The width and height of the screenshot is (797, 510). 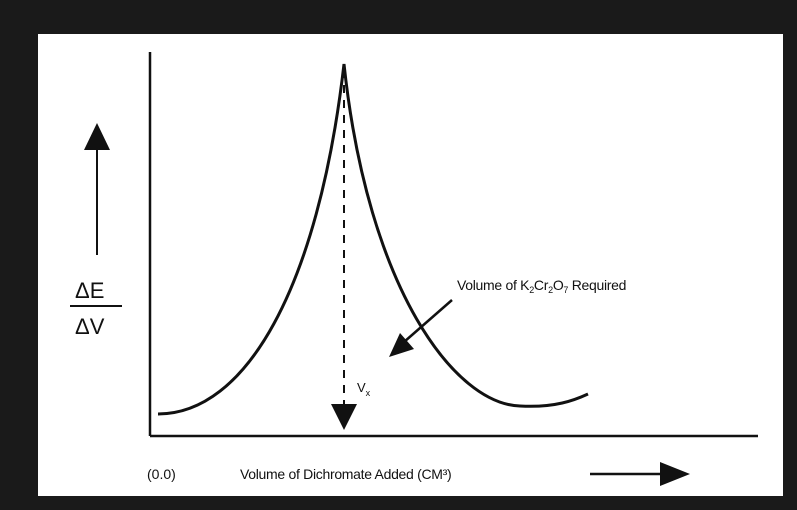 What do you see at coordinates (344, 417) in the screenshot?
I see `down-arrow-icon` at bounding box center [344, 417].